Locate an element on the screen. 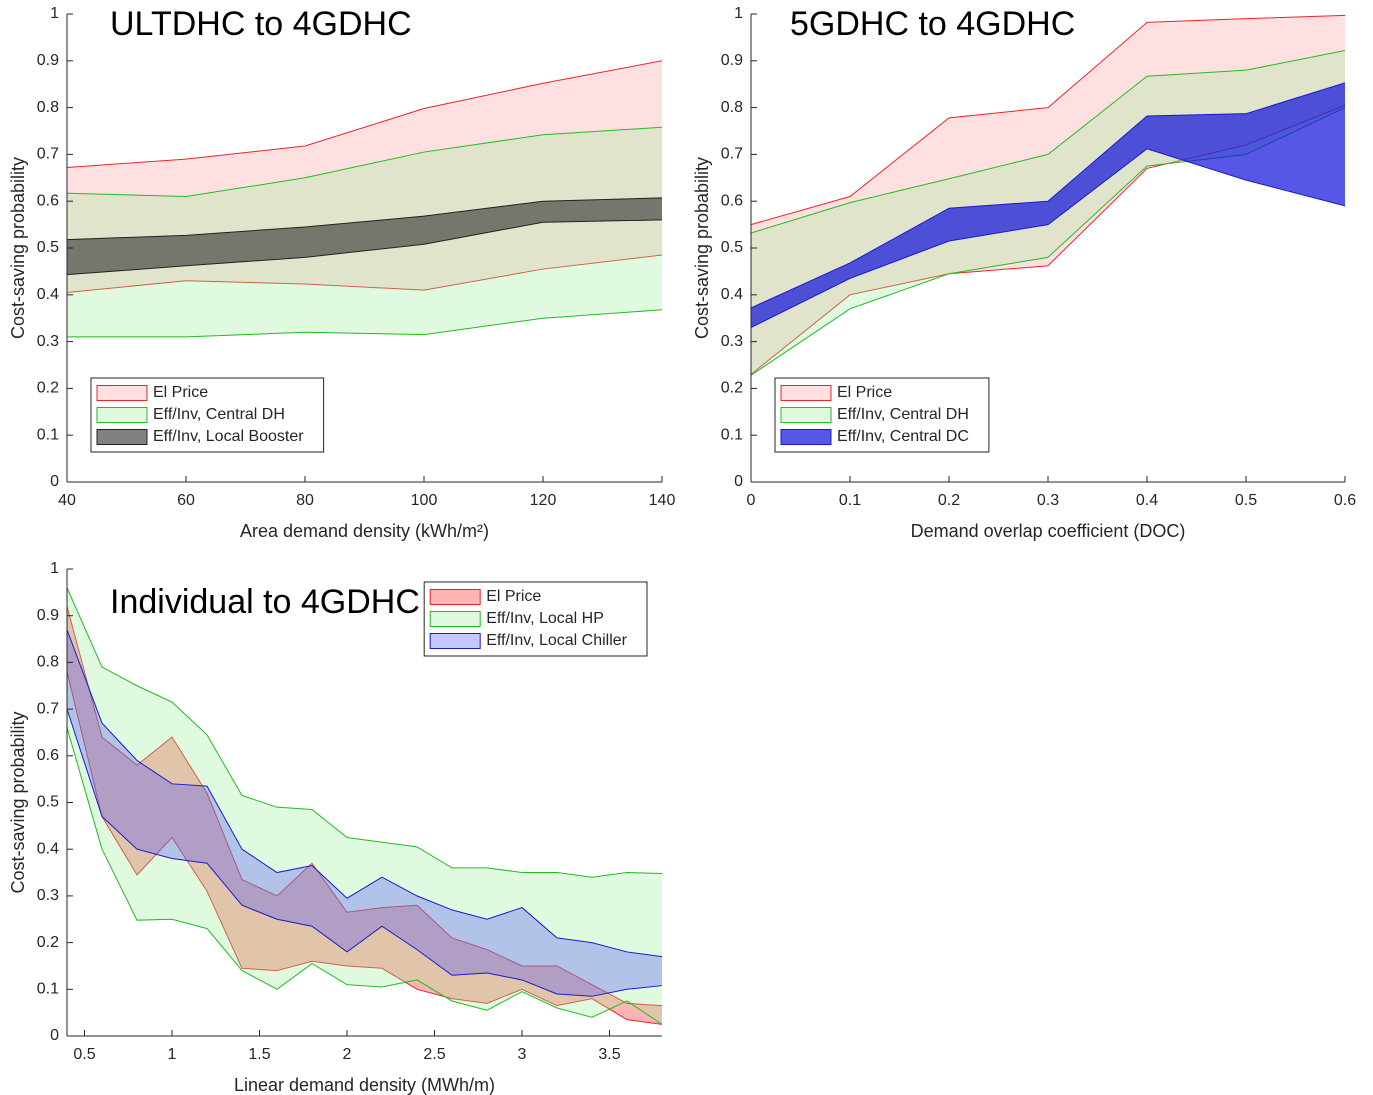 This screenshot has width=1373, height=1095. x-tick-label: 0.4 is located at coordinates (1147, 500).